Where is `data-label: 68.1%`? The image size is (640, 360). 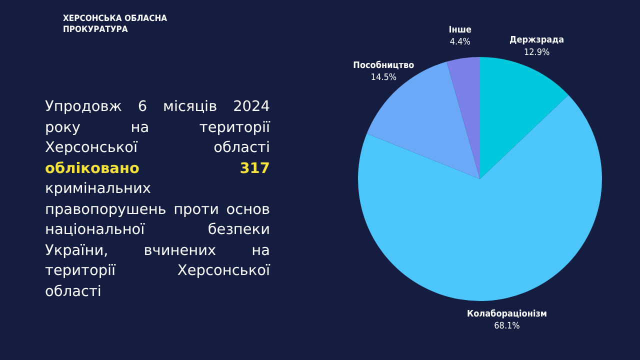 data-label: 68.1% is located at coordinates (507, 327).